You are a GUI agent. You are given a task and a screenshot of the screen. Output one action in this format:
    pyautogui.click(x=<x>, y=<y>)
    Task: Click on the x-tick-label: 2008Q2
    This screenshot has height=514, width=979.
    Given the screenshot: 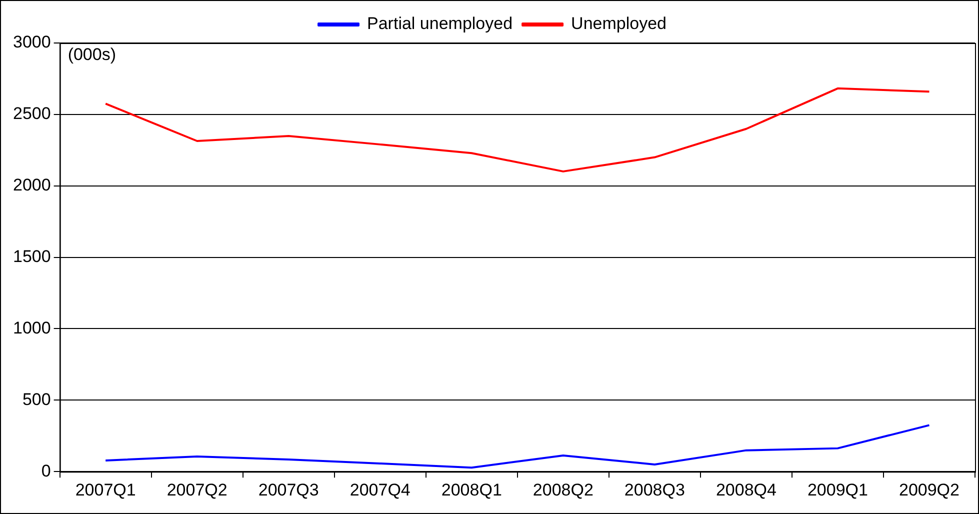 What is the action you would take?
    pyautogui.click(x=563, y=490)
    